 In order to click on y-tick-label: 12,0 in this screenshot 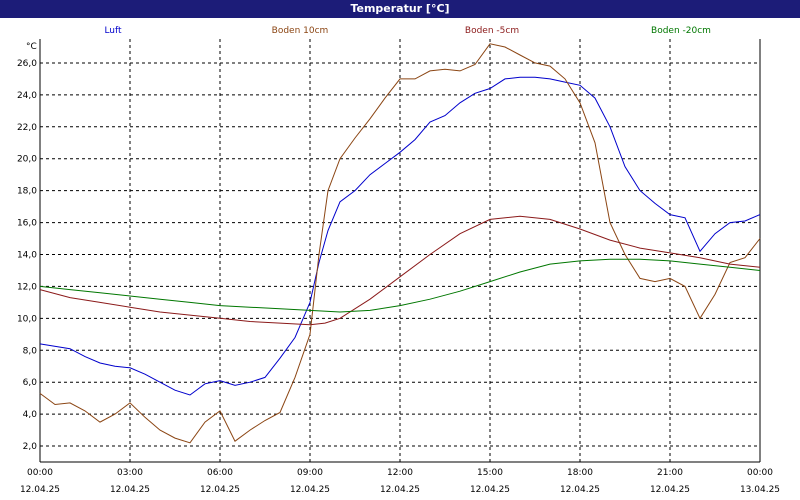, I will do `click(27, 287)`.